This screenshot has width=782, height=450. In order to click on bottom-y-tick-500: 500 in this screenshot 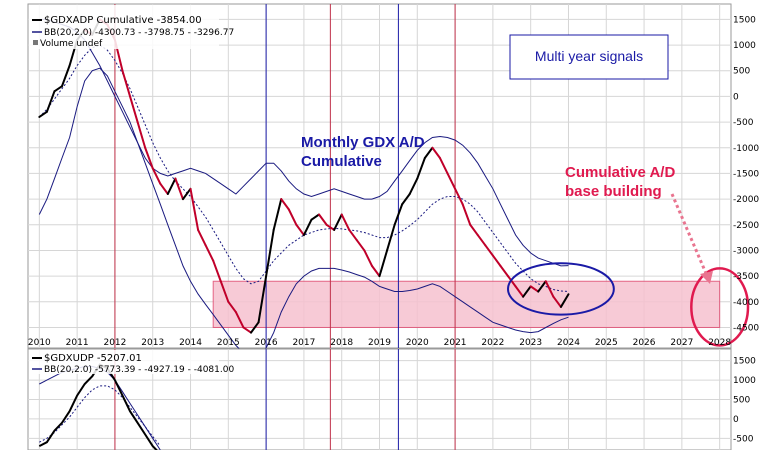, I will do `click(741, 401)`.